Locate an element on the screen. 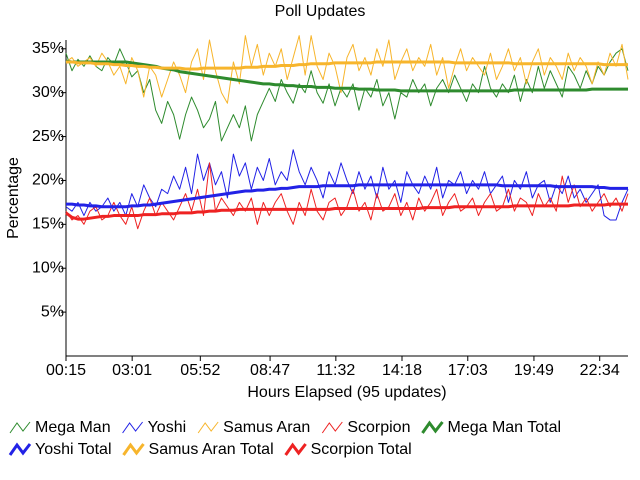 The height and width of the screenshot is (480, 640). legend-label: Scorpion Total is located at coordinates (361, 449).